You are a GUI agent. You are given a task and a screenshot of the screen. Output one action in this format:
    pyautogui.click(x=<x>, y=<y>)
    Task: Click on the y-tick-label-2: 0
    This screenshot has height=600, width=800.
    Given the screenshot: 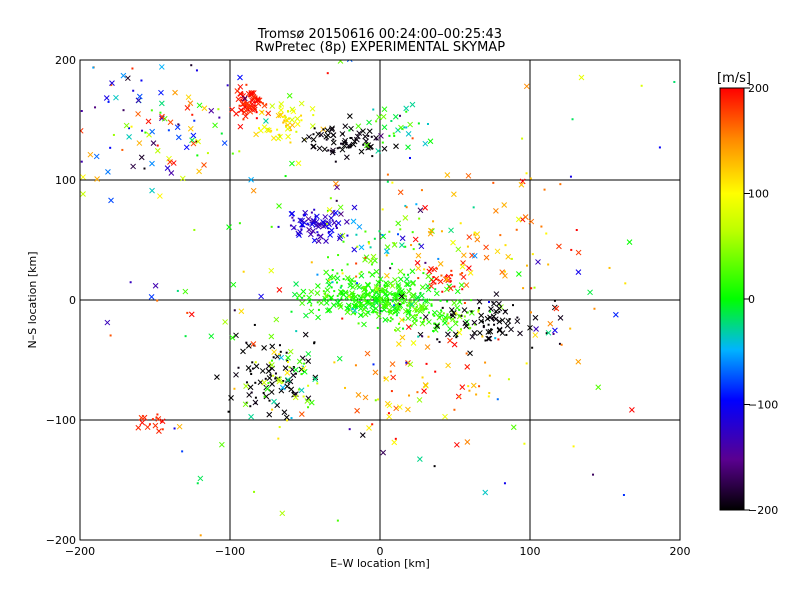 What is the action you would take?
    pyautogui.click(x=72, y=300)
    